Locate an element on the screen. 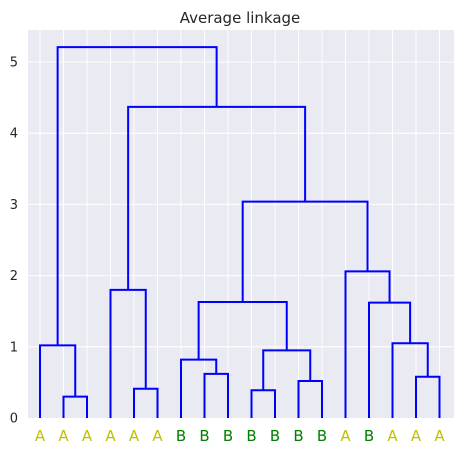  y-tick-label-2: 2 is located at coordinates (14, 276).